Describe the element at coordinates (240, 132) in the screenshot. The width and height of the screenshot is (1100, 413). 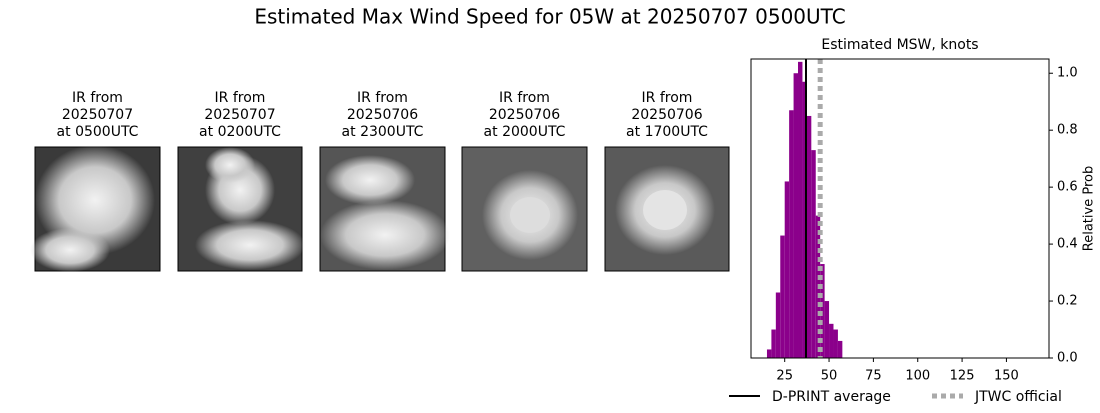
I see `panel-title: at 0200UTC` at that location.